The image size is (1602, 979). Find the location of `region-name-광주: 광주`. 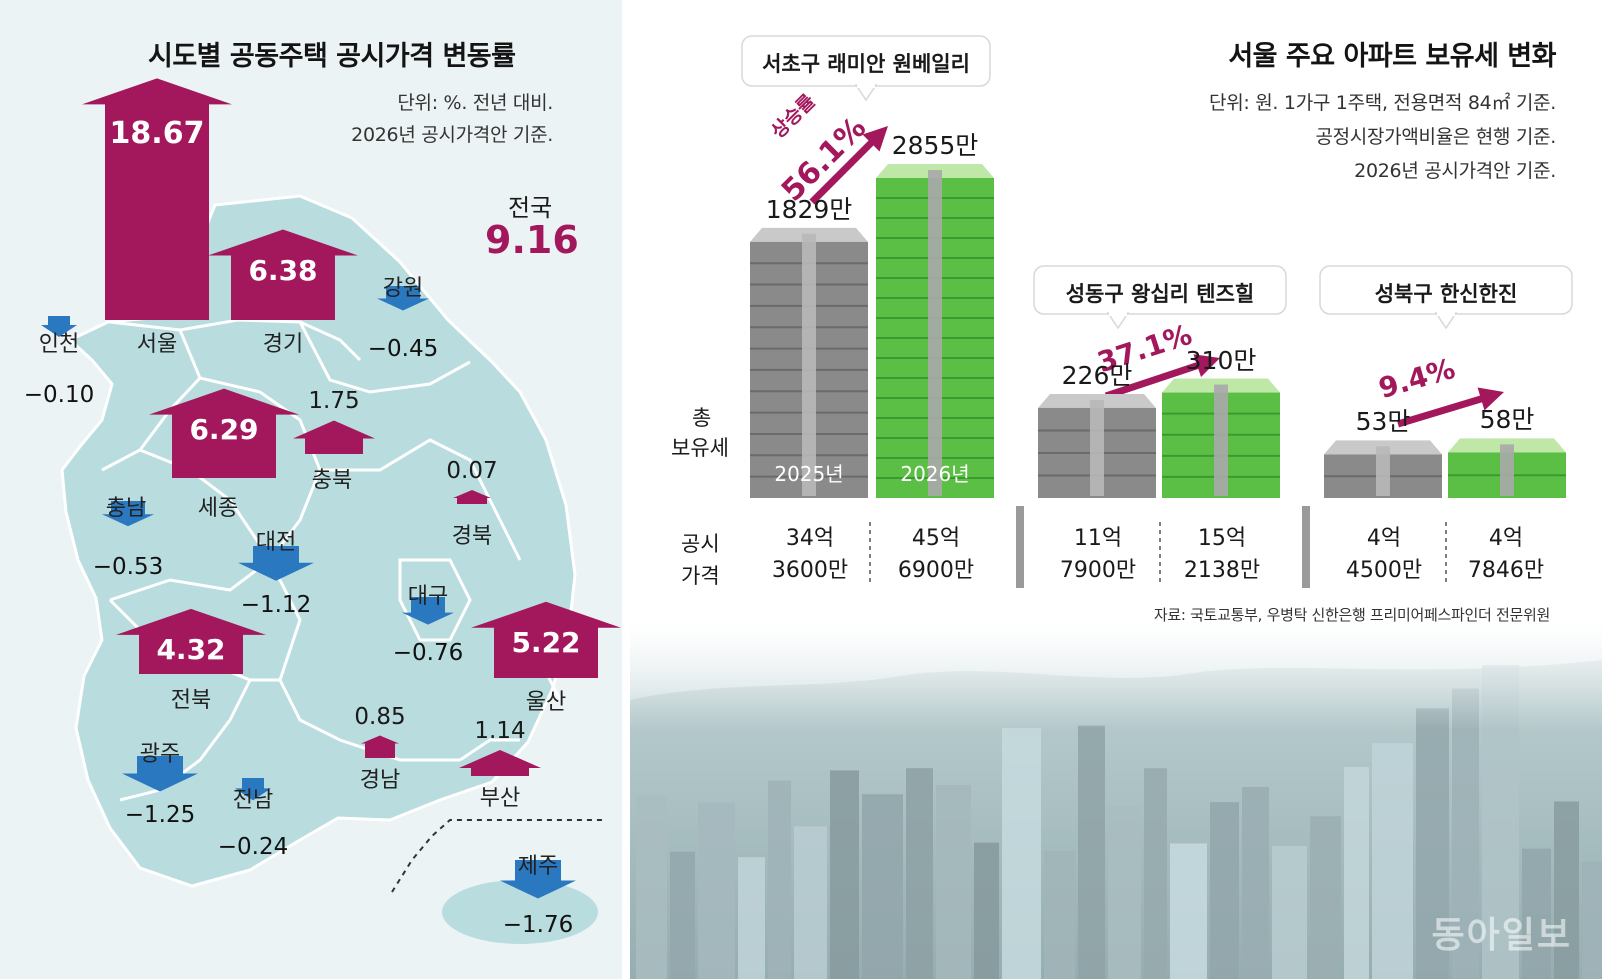

region-name-광주: 광주 is located at coordinates (160, 754).